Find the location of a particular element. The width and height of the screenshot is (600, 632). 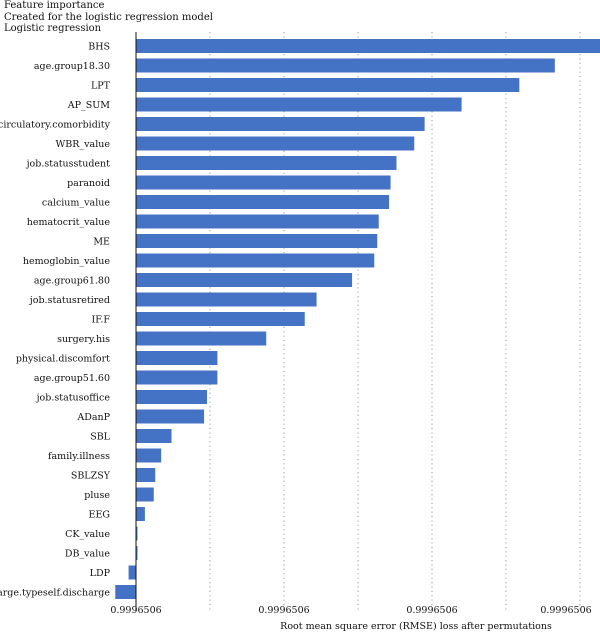

bar-LPT is located at coordinates (328, 85).